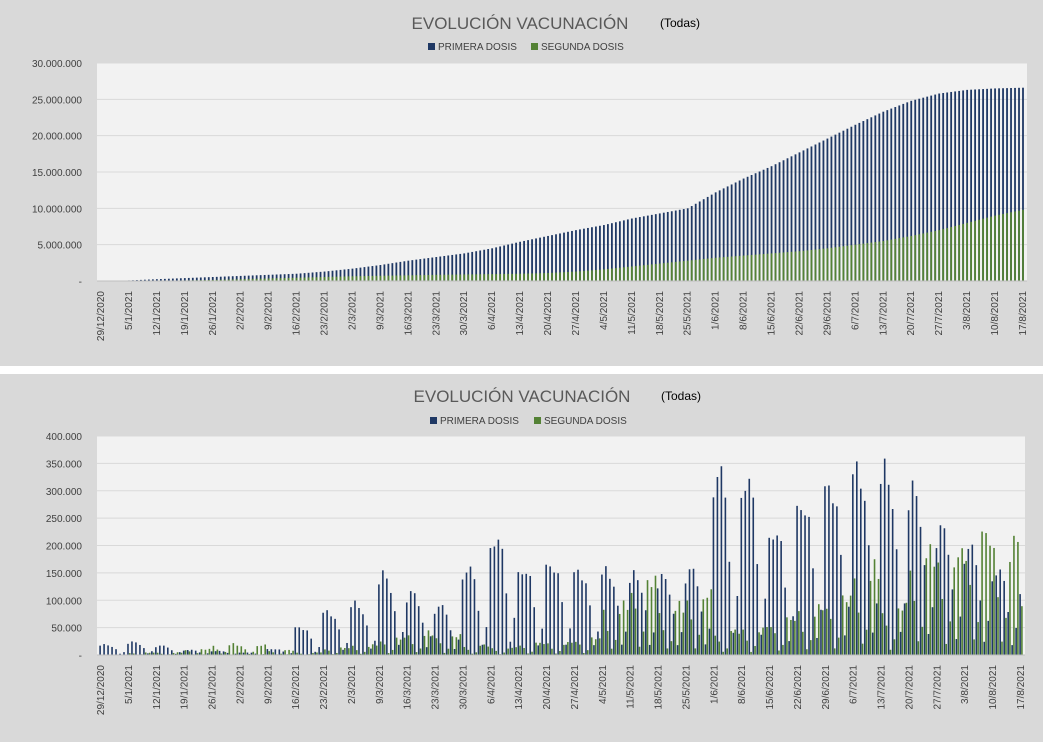 The height and width of the screenshot is (742, 1044). Describe the element at coordinates (268, 684) in the screenshot. I see `x-tick-label: 9/2/2021` at that location.